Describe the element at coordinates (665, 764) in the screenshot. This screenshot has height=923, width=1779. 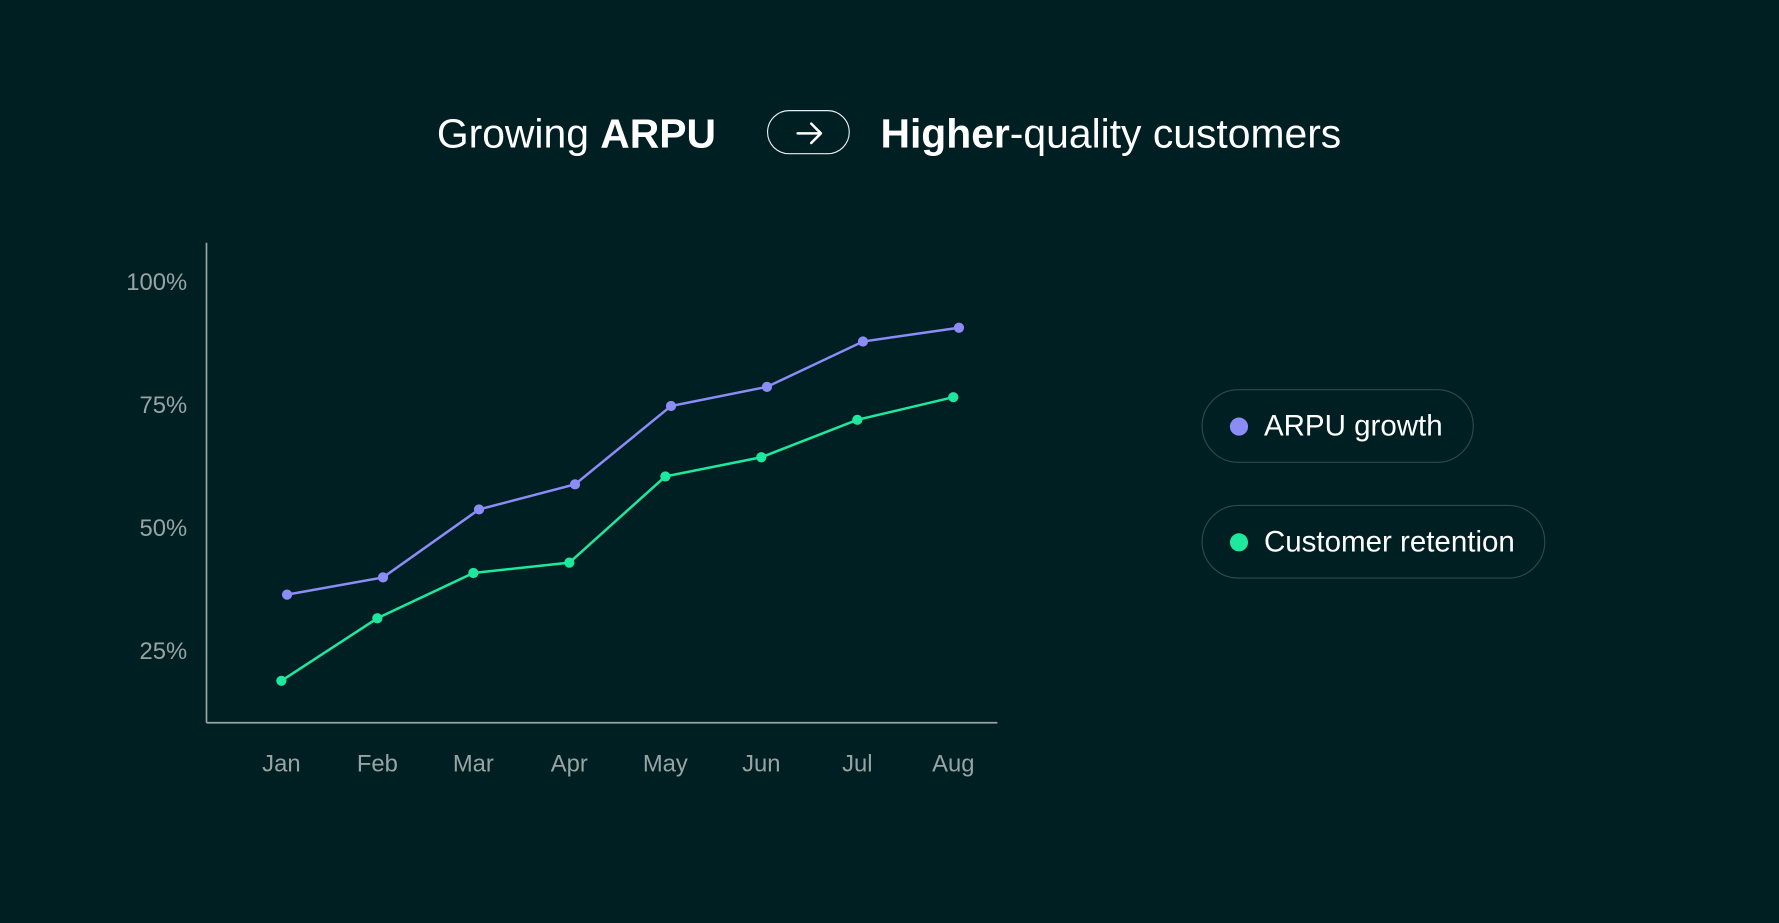
I see `x-tick-label: May` at that location.